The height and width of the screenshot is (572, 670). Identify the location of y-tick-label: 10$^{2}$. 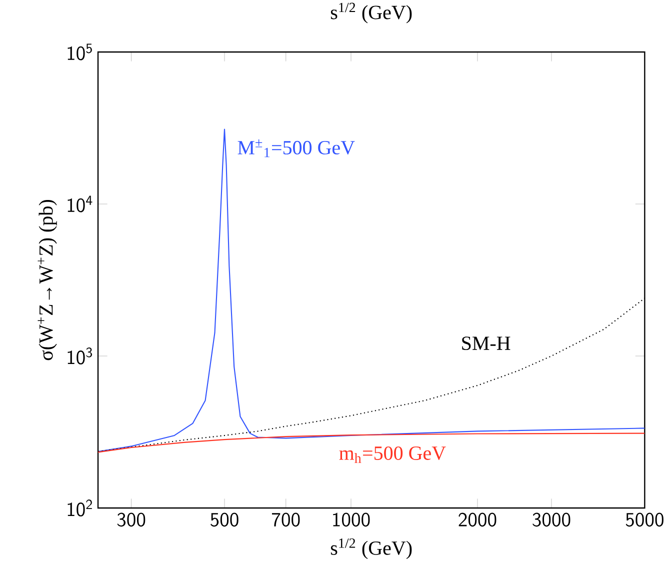
(80, 508).